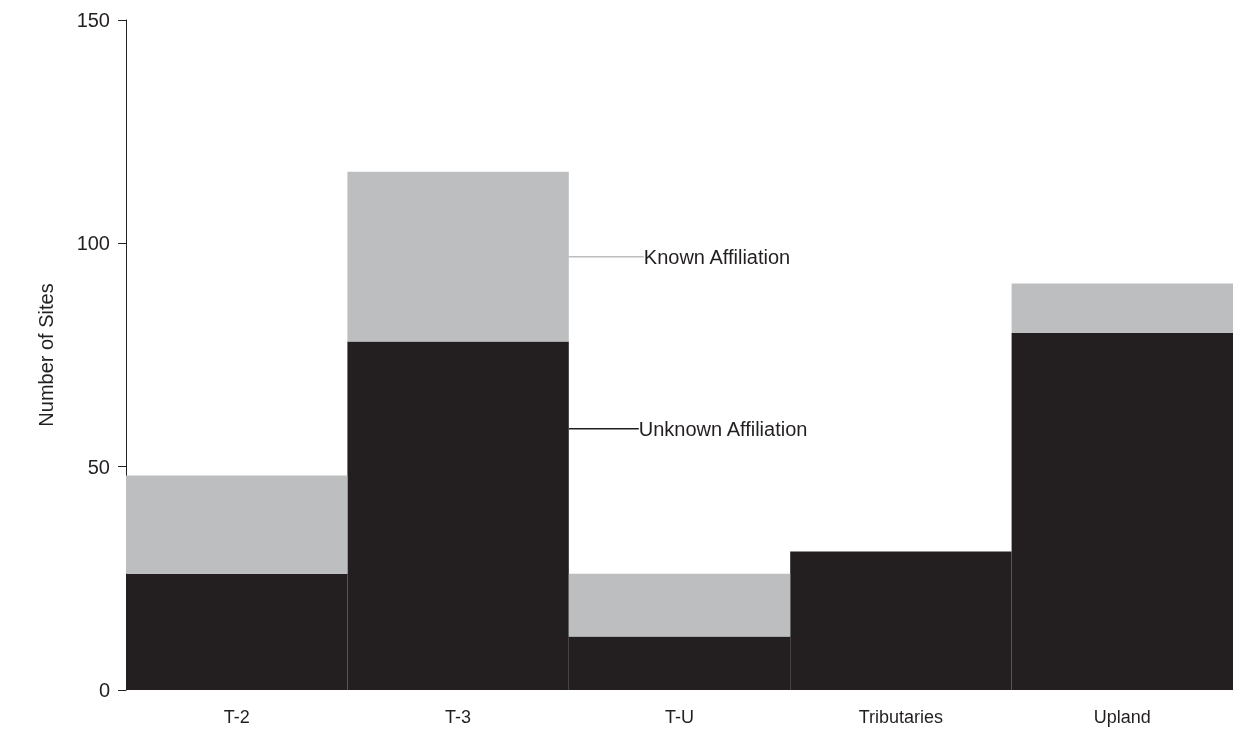  I want to click on x-tick-label: Upland, so click(1122, 717).